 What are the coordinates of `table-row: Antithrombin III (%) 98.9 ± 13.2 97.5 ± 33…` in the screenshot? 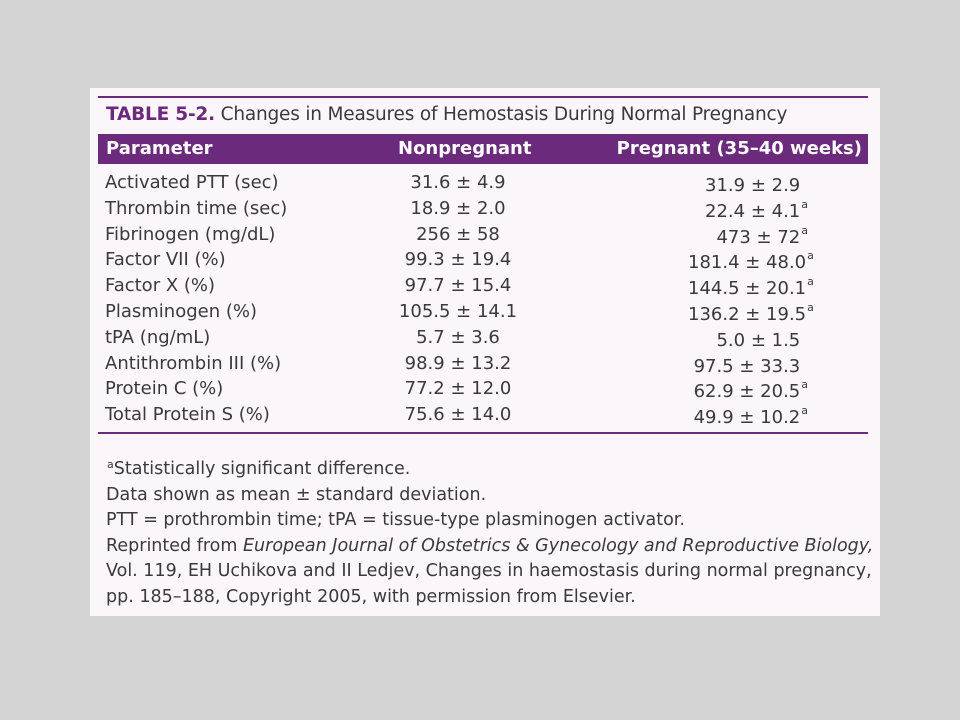 It's located at (483, 363).